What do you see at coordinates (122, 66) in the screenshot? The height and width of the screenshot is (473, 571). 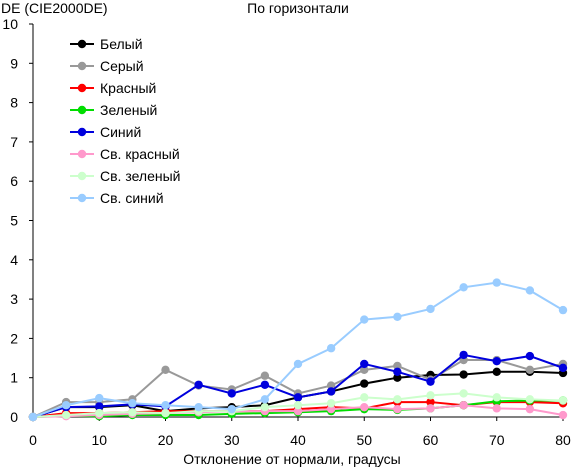 I see `legend-label: Серый` at bounding box center [122, 66].